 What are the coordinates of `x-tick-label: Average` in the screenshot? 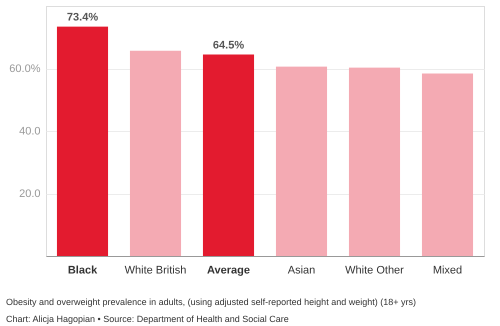 It's located at (228, 270).